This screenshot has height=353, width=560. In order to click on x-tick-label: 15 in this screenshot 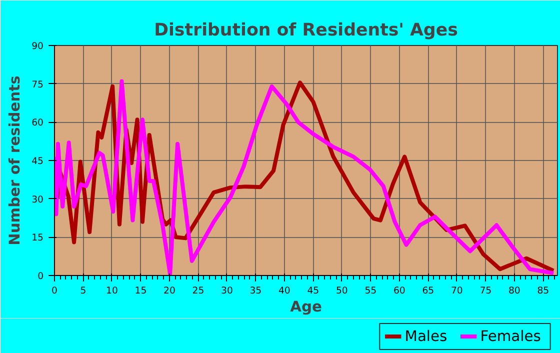, I will do `click(140, 291)`.